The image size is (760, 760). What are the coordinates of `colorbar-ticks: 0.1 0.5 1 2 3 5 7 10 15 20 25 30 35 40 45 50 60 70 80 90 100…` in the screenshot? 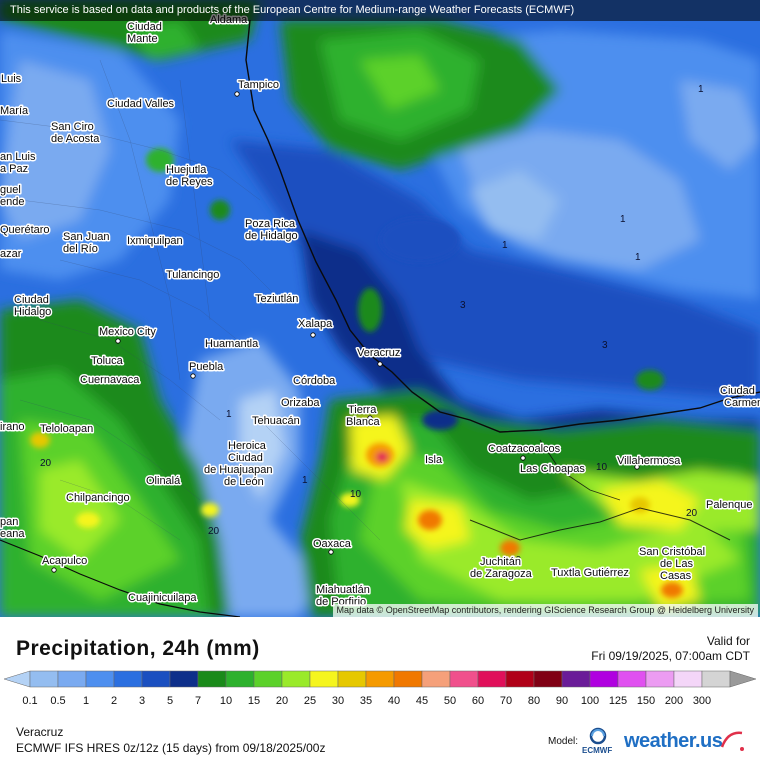 It's located at (366, 701).